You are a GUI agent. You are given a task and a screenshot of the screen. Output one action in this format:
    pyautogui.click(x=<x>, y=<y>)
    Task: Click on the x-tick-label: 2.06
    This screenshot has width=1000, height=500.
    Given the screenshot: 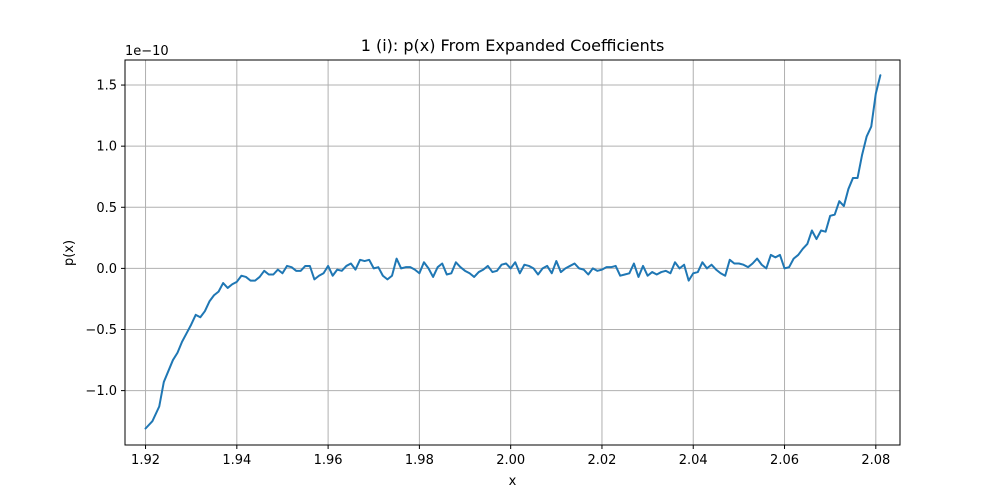 What is the action you would take?
    pyautogui.click(x=784, y=460)
    